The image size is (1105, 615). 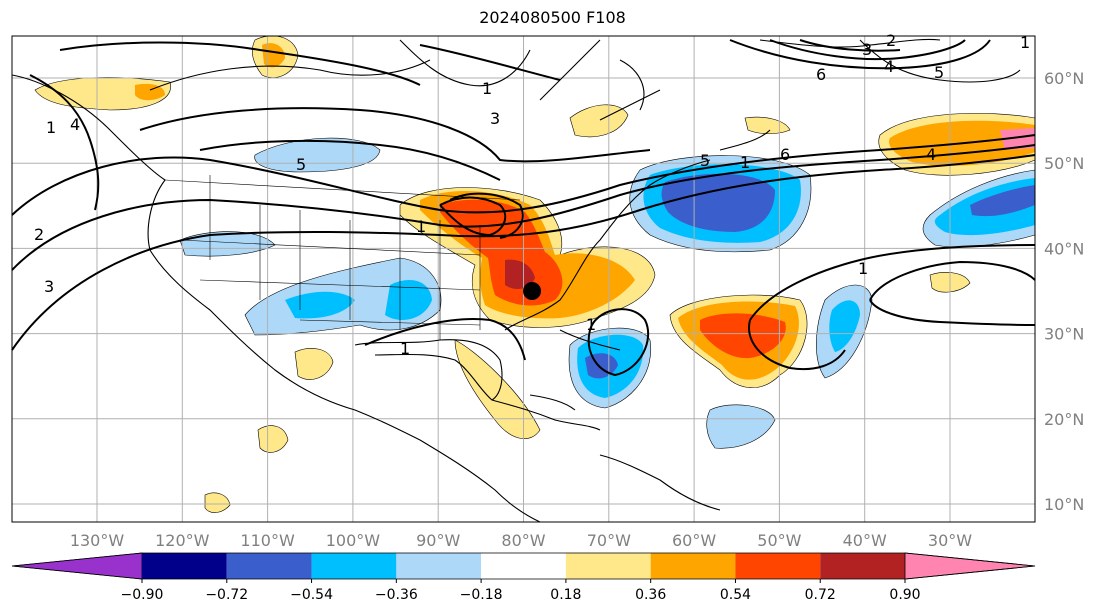 What do you see at coordinates (267, 540) in the screenshot?
I see `longitude-label: 110°W` at bounding box center [267, 540].